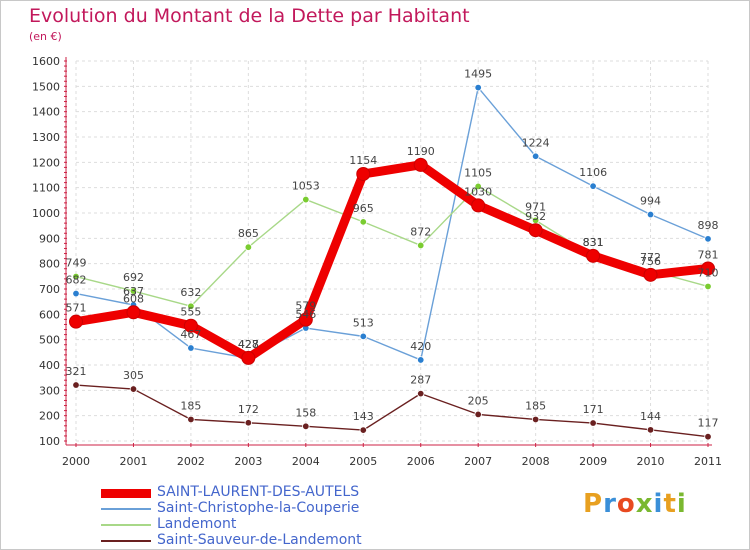 The height and width of the screenshot is (550, 750). Describe the element at coordinates (708, 254) in the screenshot. I see `data-label: 781` at that location.